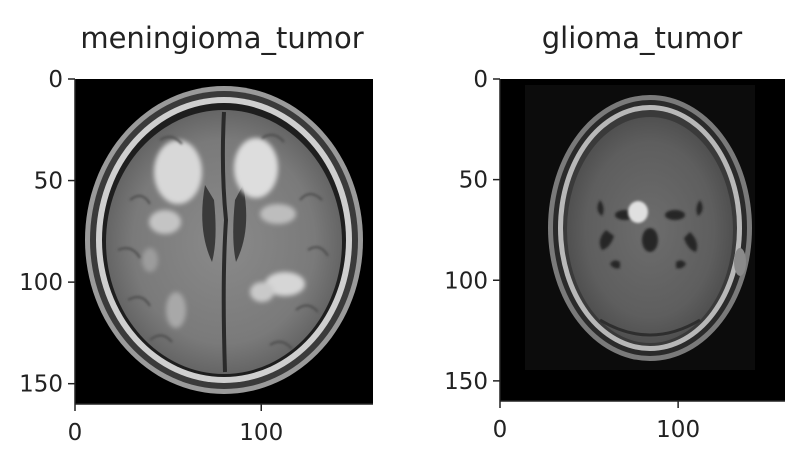  I want to click on panel-title: meningioma_tumor, so click(221, 38).